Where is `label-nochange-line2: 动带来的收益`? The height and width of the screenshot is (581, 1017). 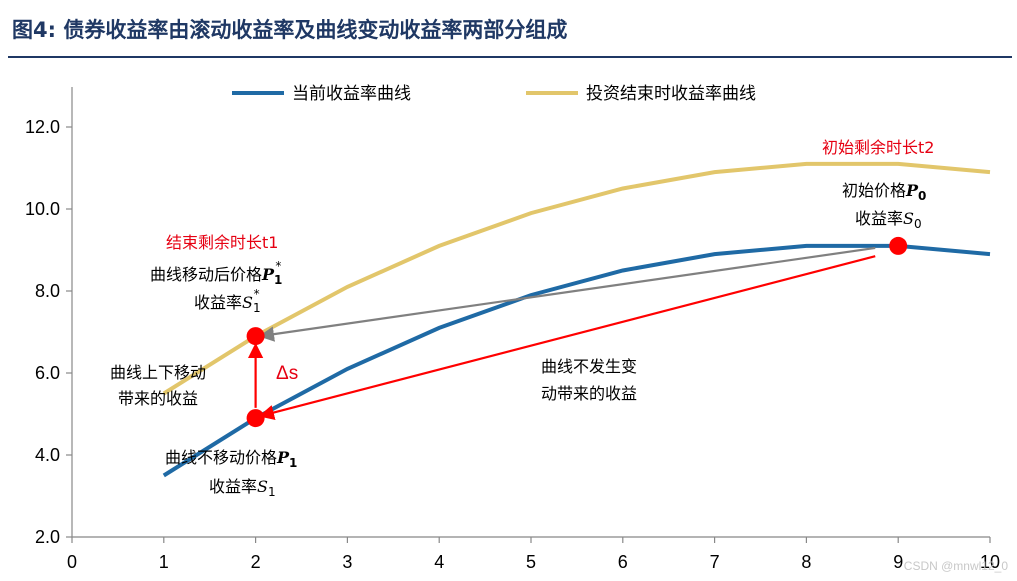
label-nochange-line2: 动带来的收益 is located at coordinates (589, 393).